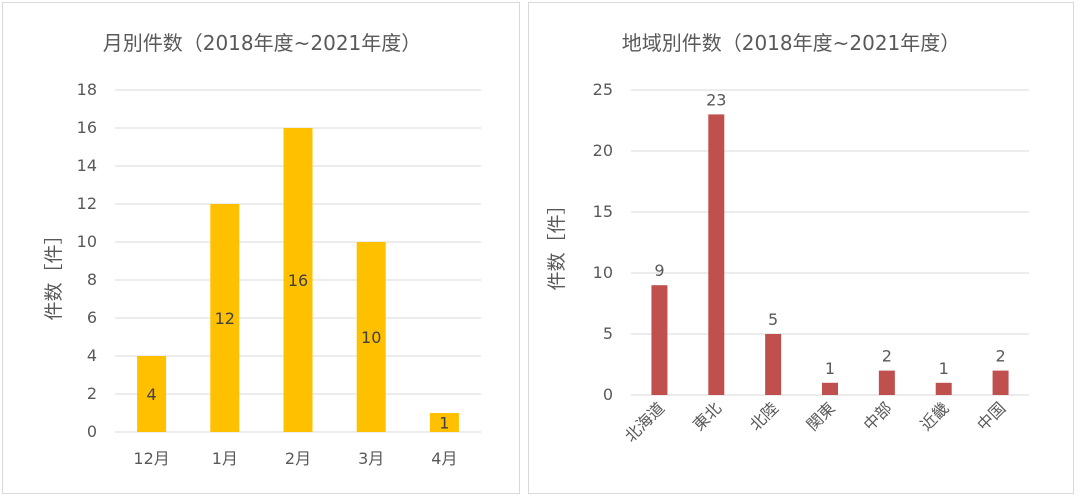 The height and width of the screenshot is (498, 1077). Describe the element at coordinates (821, 416) in the screenshot. I see `x-tick-label: 関東` at that location.